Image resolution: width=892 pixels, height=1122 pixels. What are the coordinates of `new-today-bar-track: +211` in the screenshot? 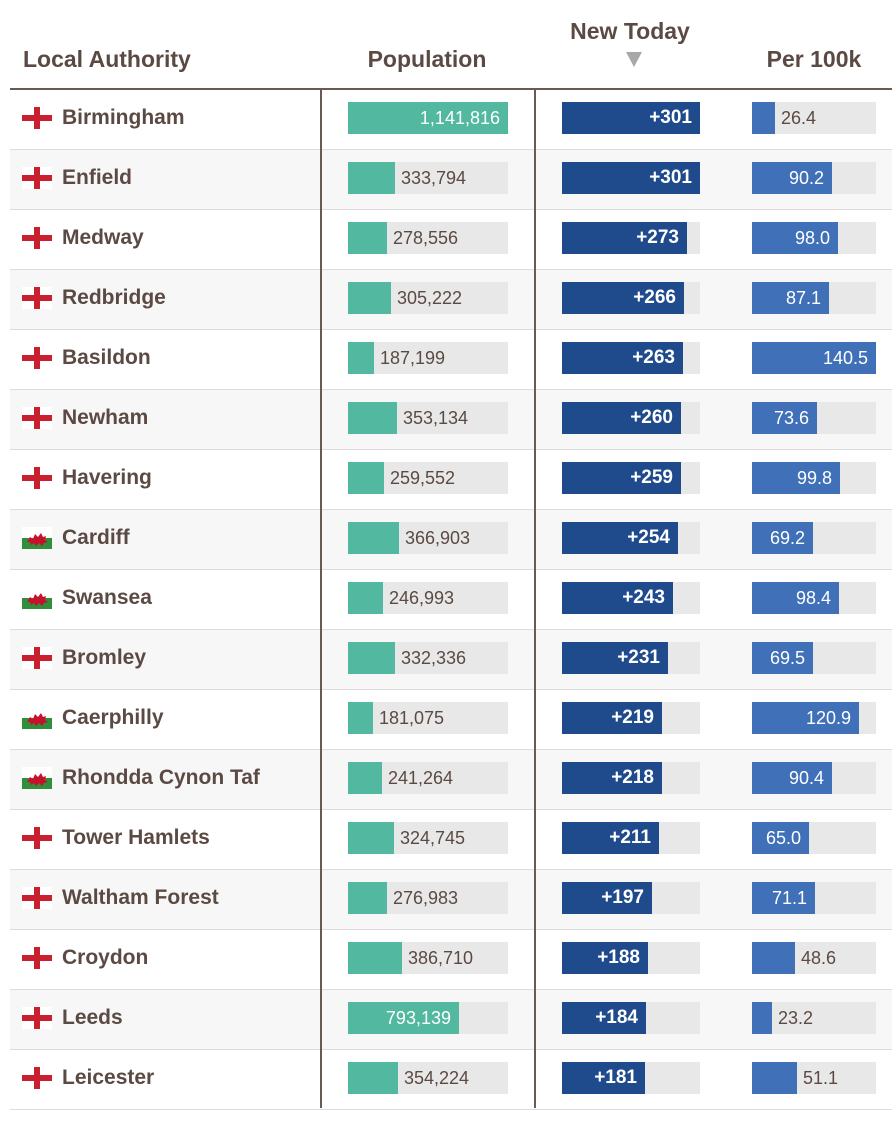 It's located at (631, 838).